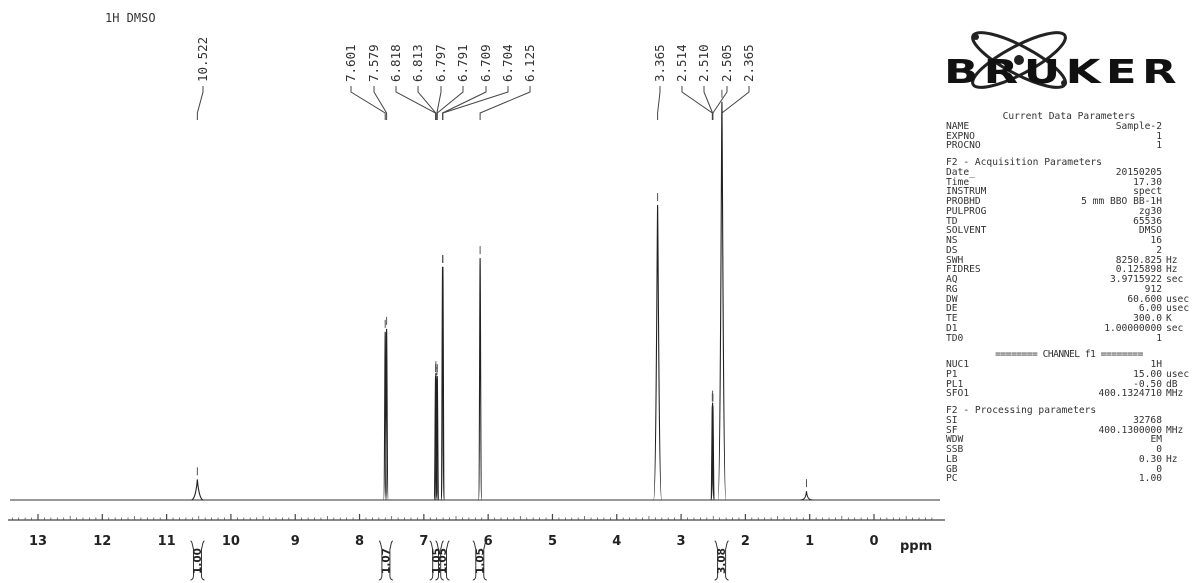 This screenshot has width=1195, height=583. I want to click on peak-label: 10.522, so click(202, 59).